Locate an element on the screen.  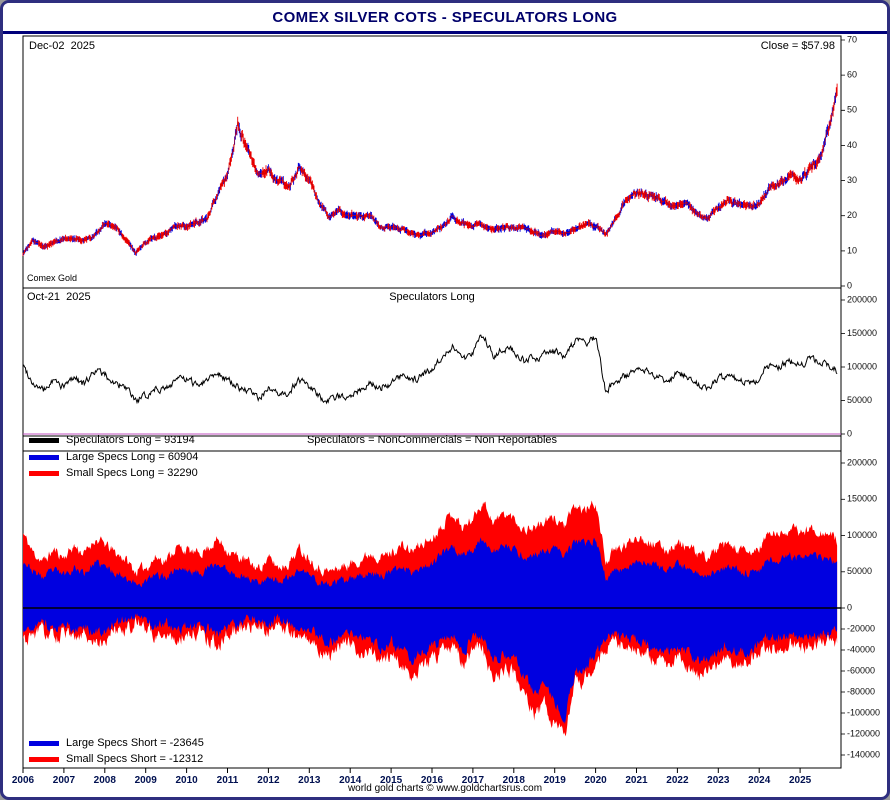
x-axis-year-label: 2014 is located at coordinates (350, 780).